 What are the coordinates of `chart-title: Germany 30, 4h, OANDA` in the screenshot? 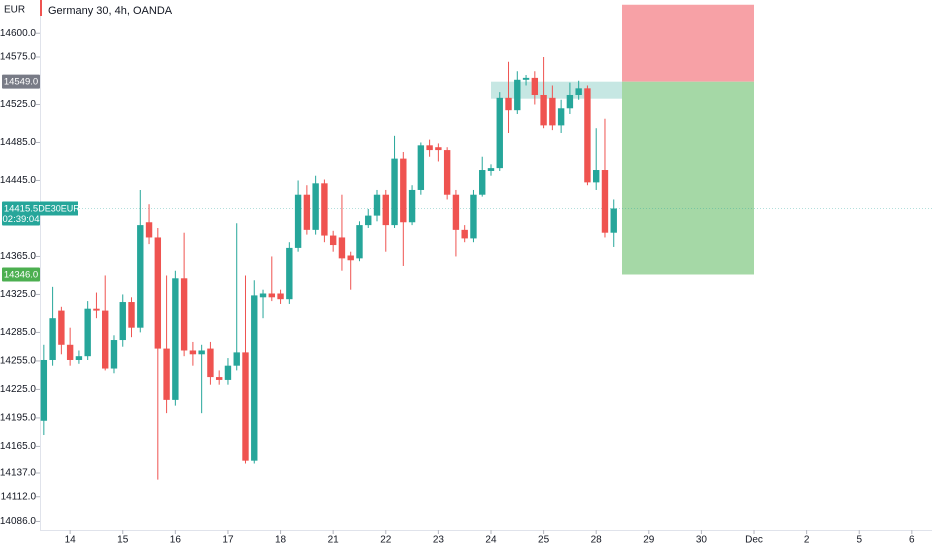 It's located at (110, 11).